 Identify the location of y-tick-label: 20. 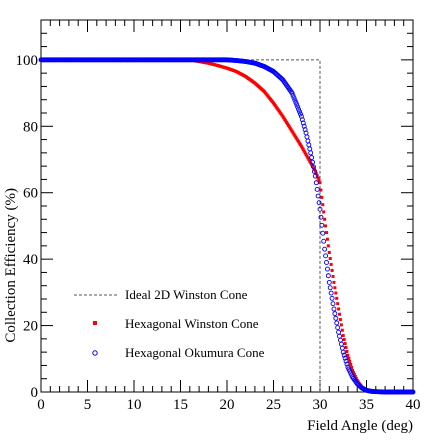
(30, 327).